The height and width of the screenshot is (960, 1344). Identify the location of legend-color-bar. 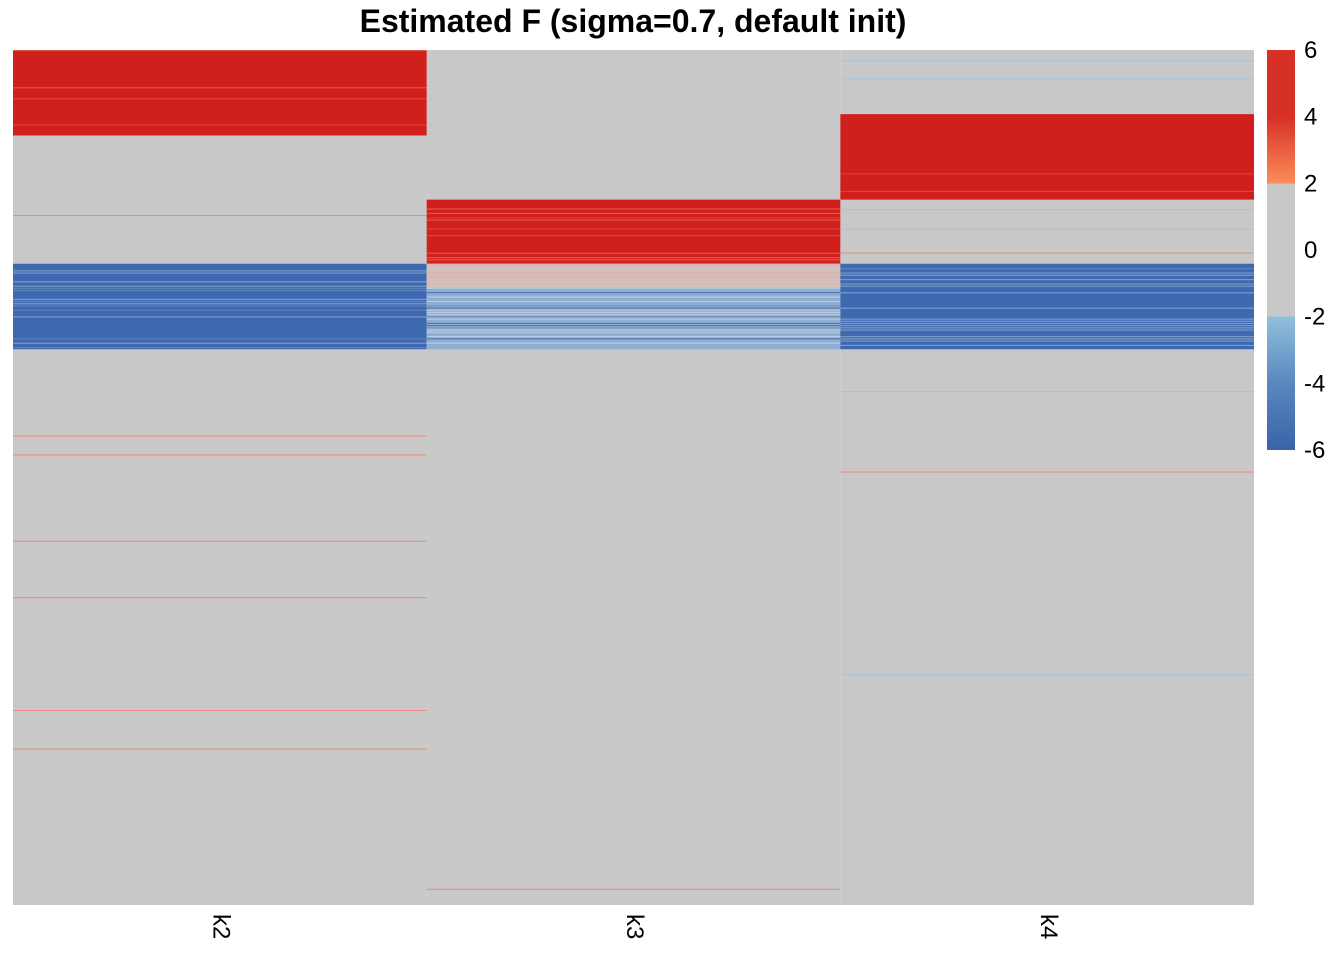
(1281, 250).